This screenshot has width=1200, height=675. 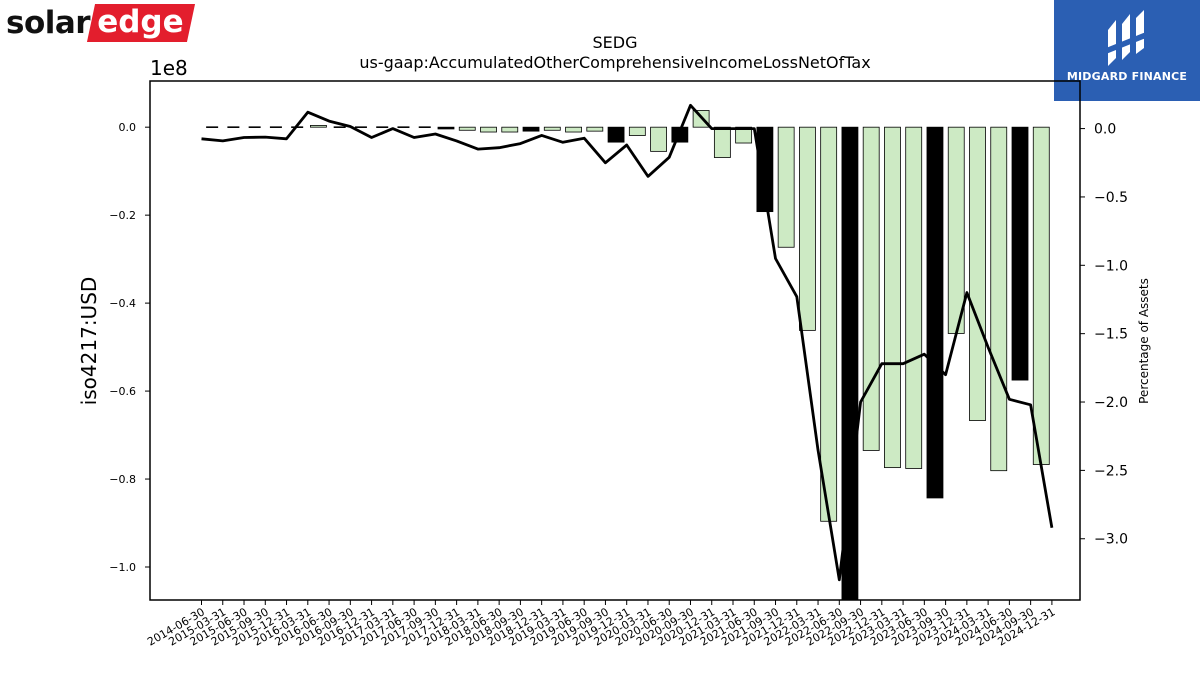 What do you see at coordinates (1126, 38) in the screenshot?
I see `midgard-emblem-icon` at bounding box center [1126, 38].